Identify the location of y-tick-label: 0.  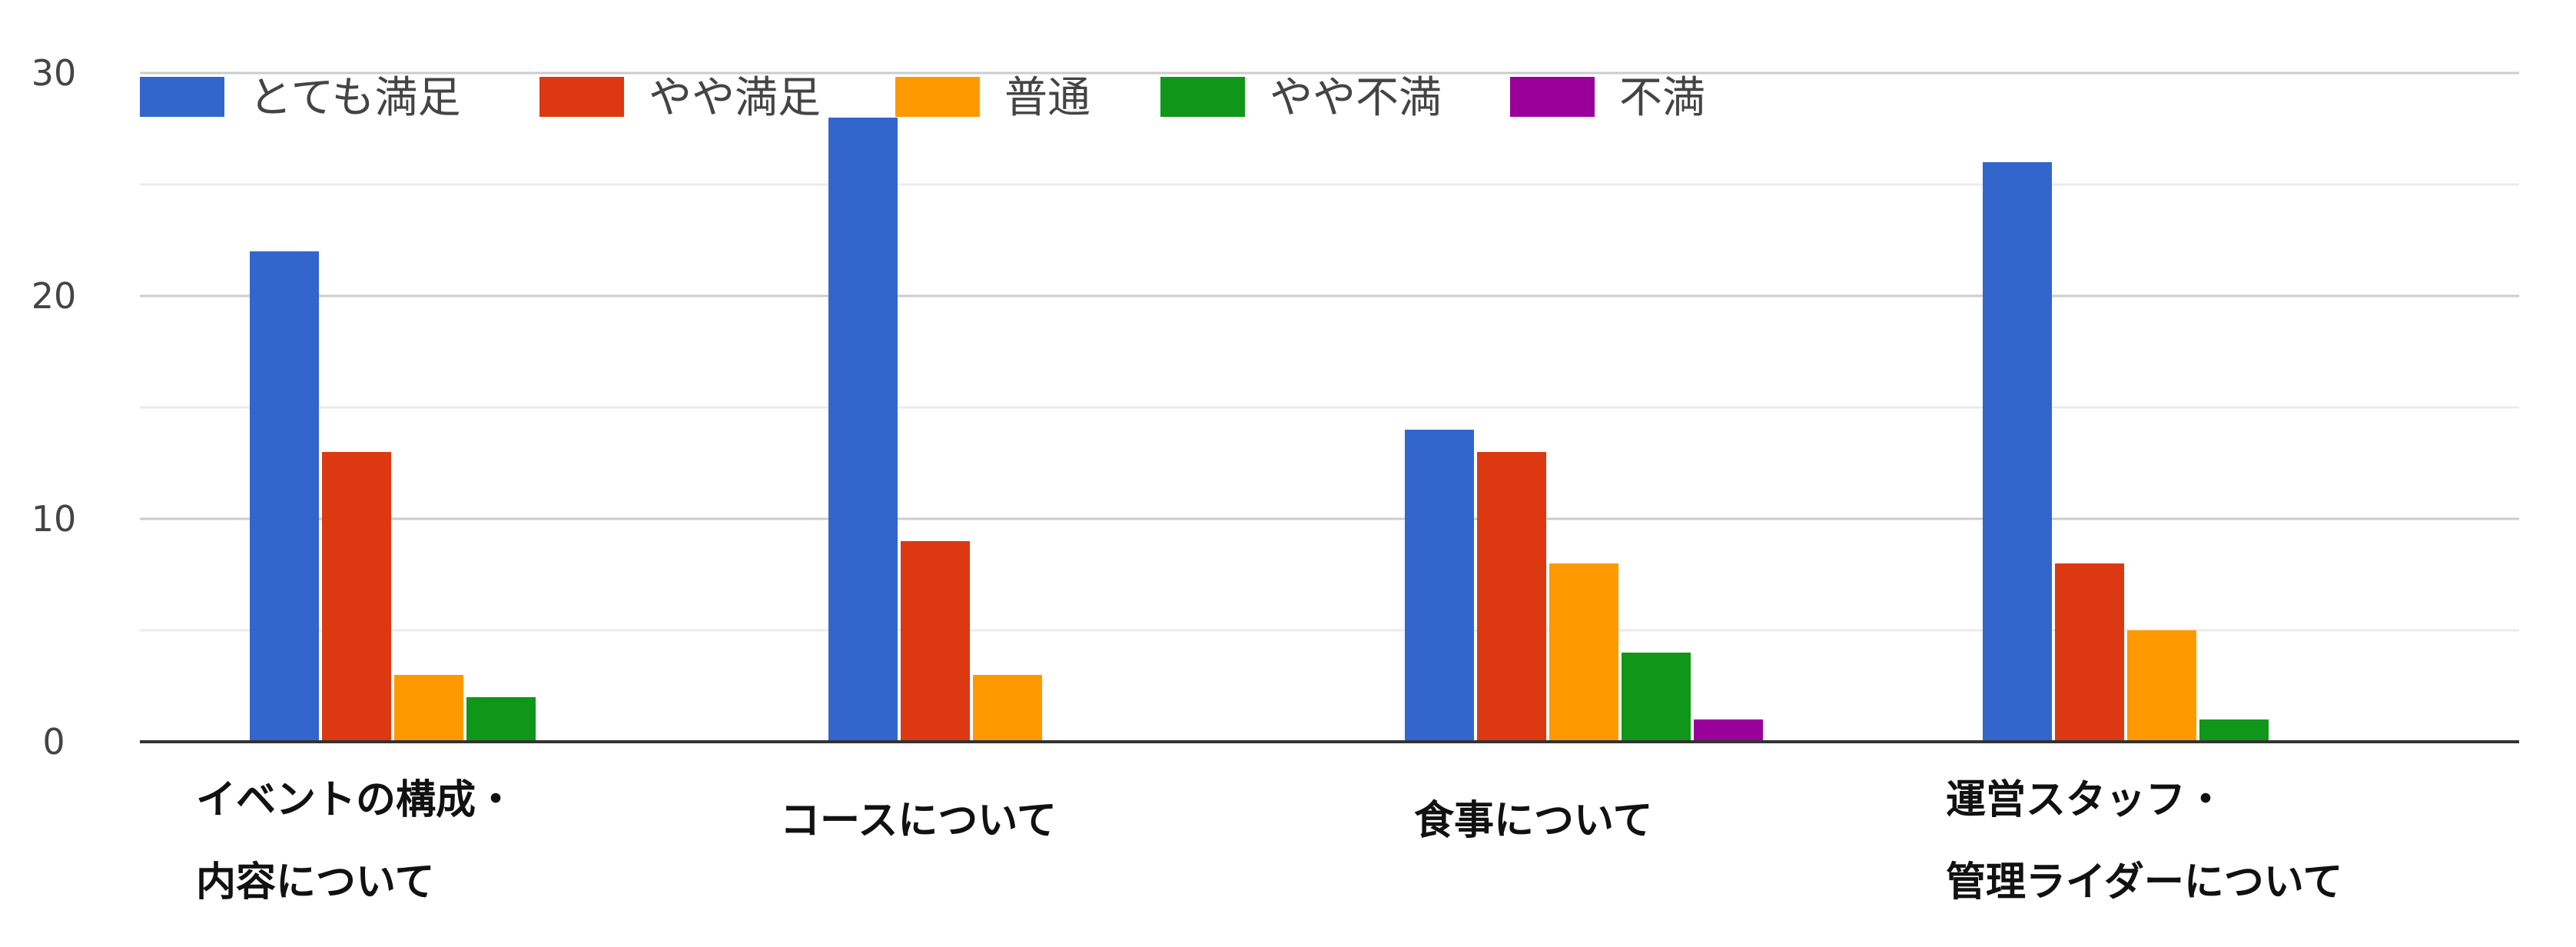
(53, 742).